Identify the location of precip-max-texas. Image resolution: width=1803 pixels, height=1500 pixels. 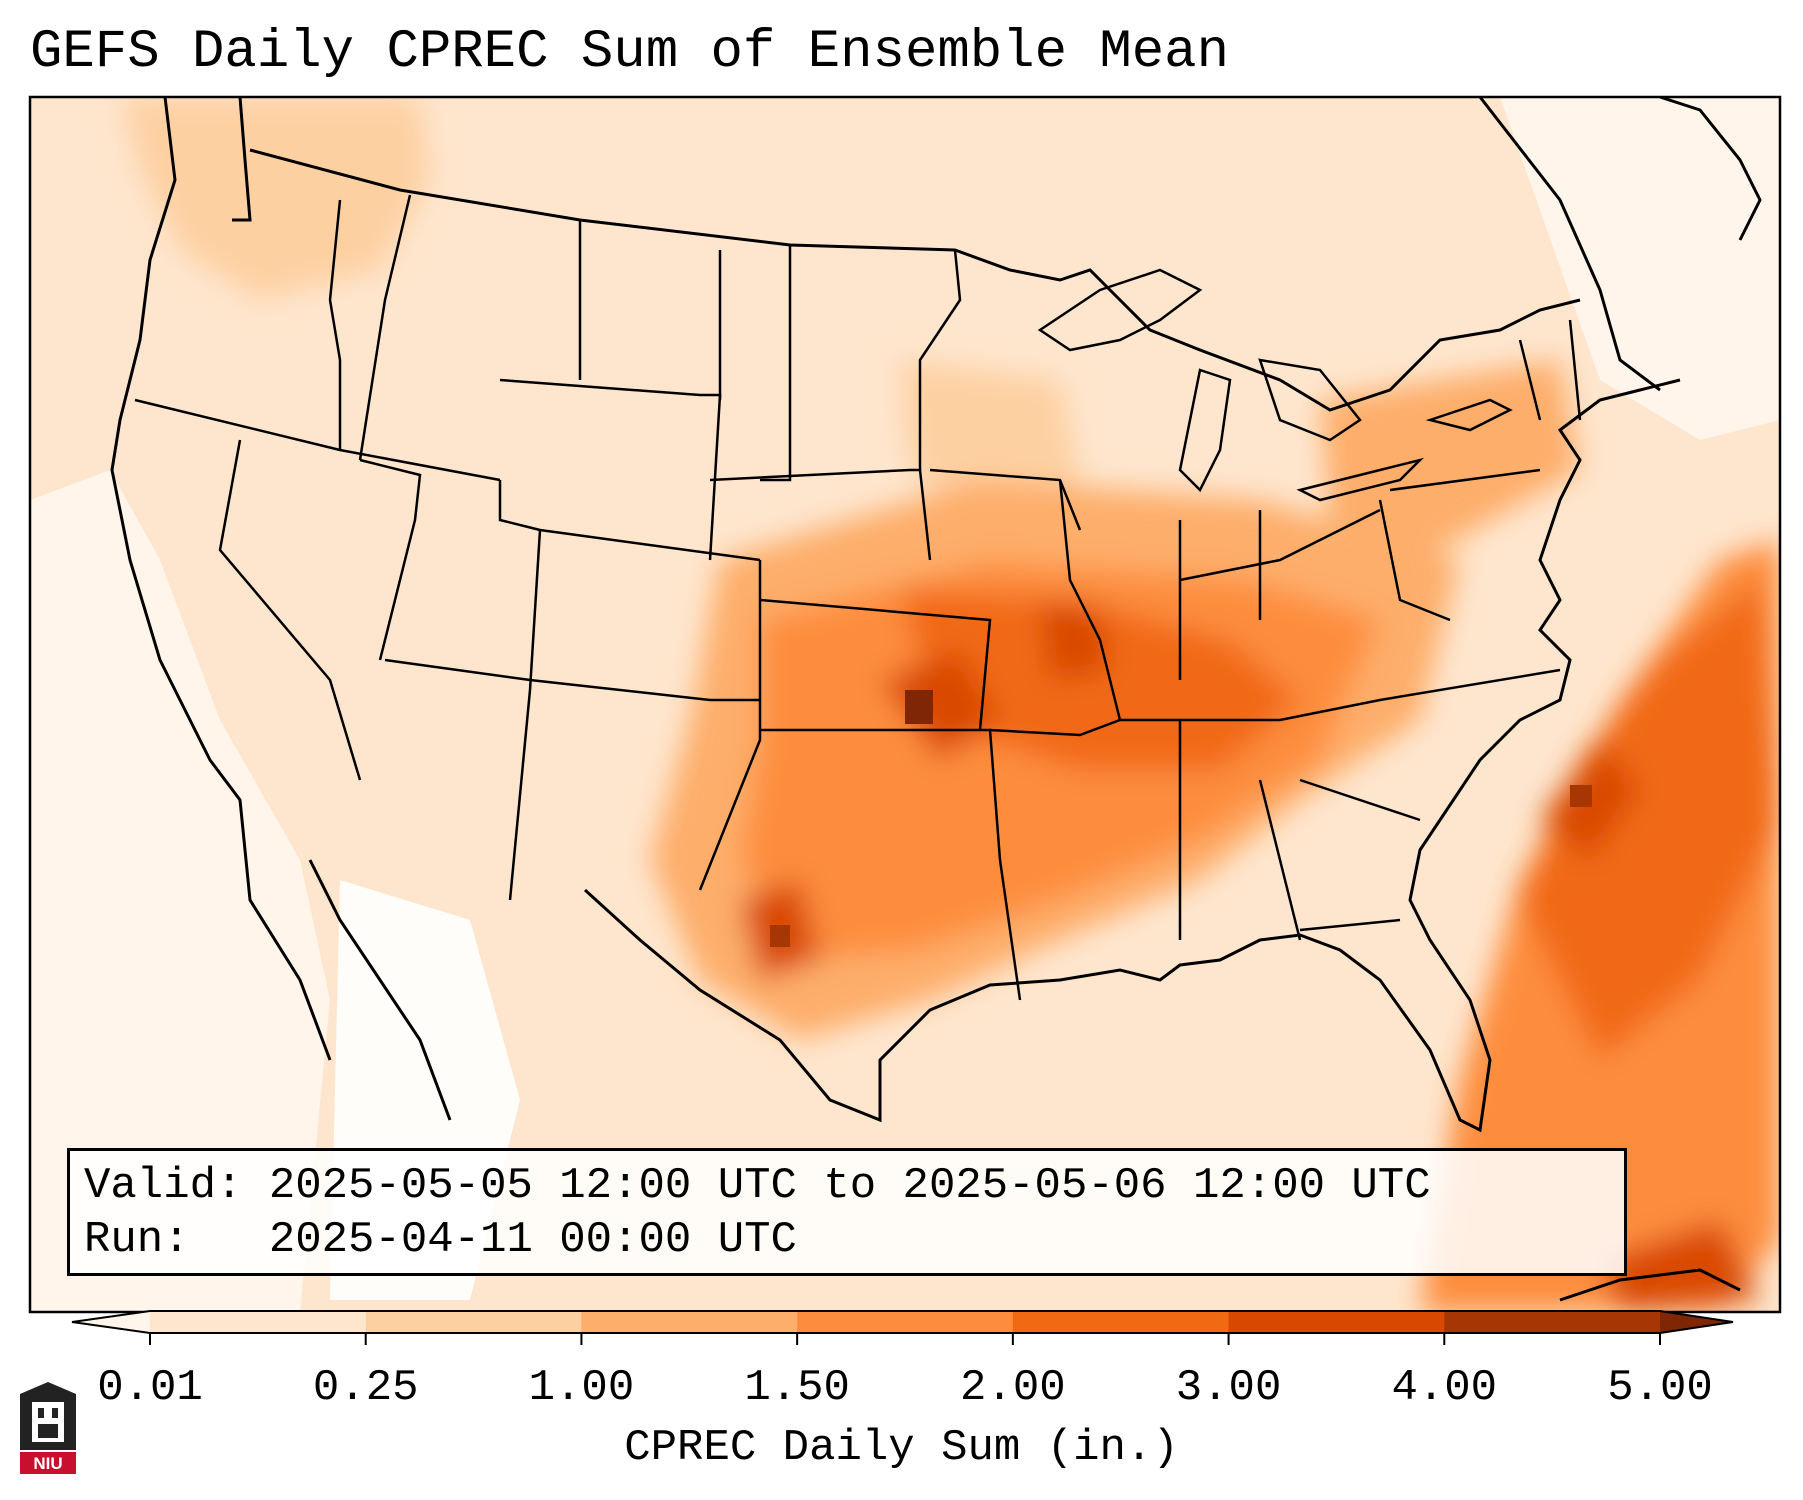
(780, 936).